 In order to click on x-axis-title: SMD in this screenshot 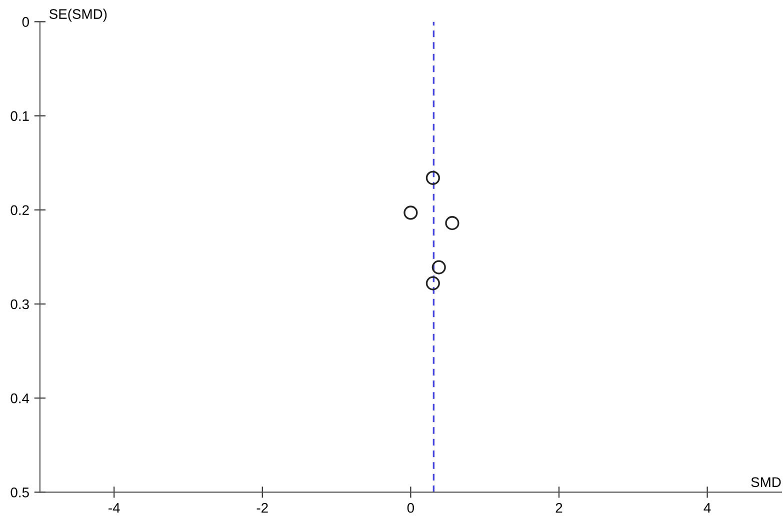, I will do `click(766, 482)`.